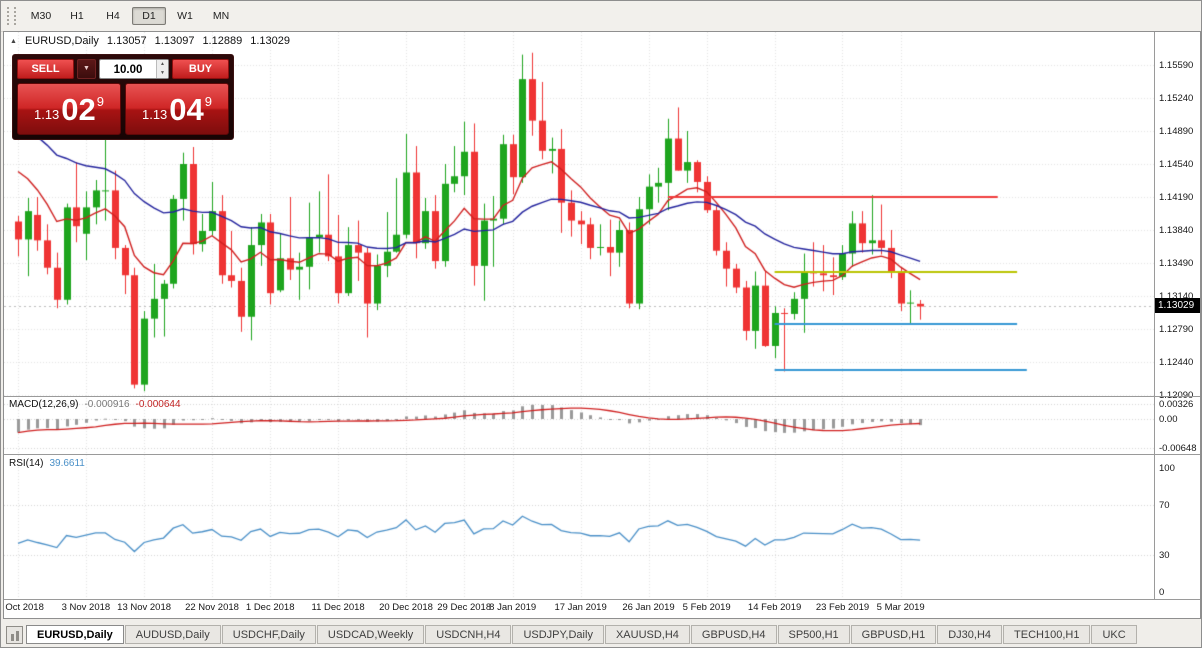 This screenshot has height=648, width=1202. Describe the element at coordinates (1179, 395) in the screenshot. I see `price-axis-label: 1.12090` at that location.